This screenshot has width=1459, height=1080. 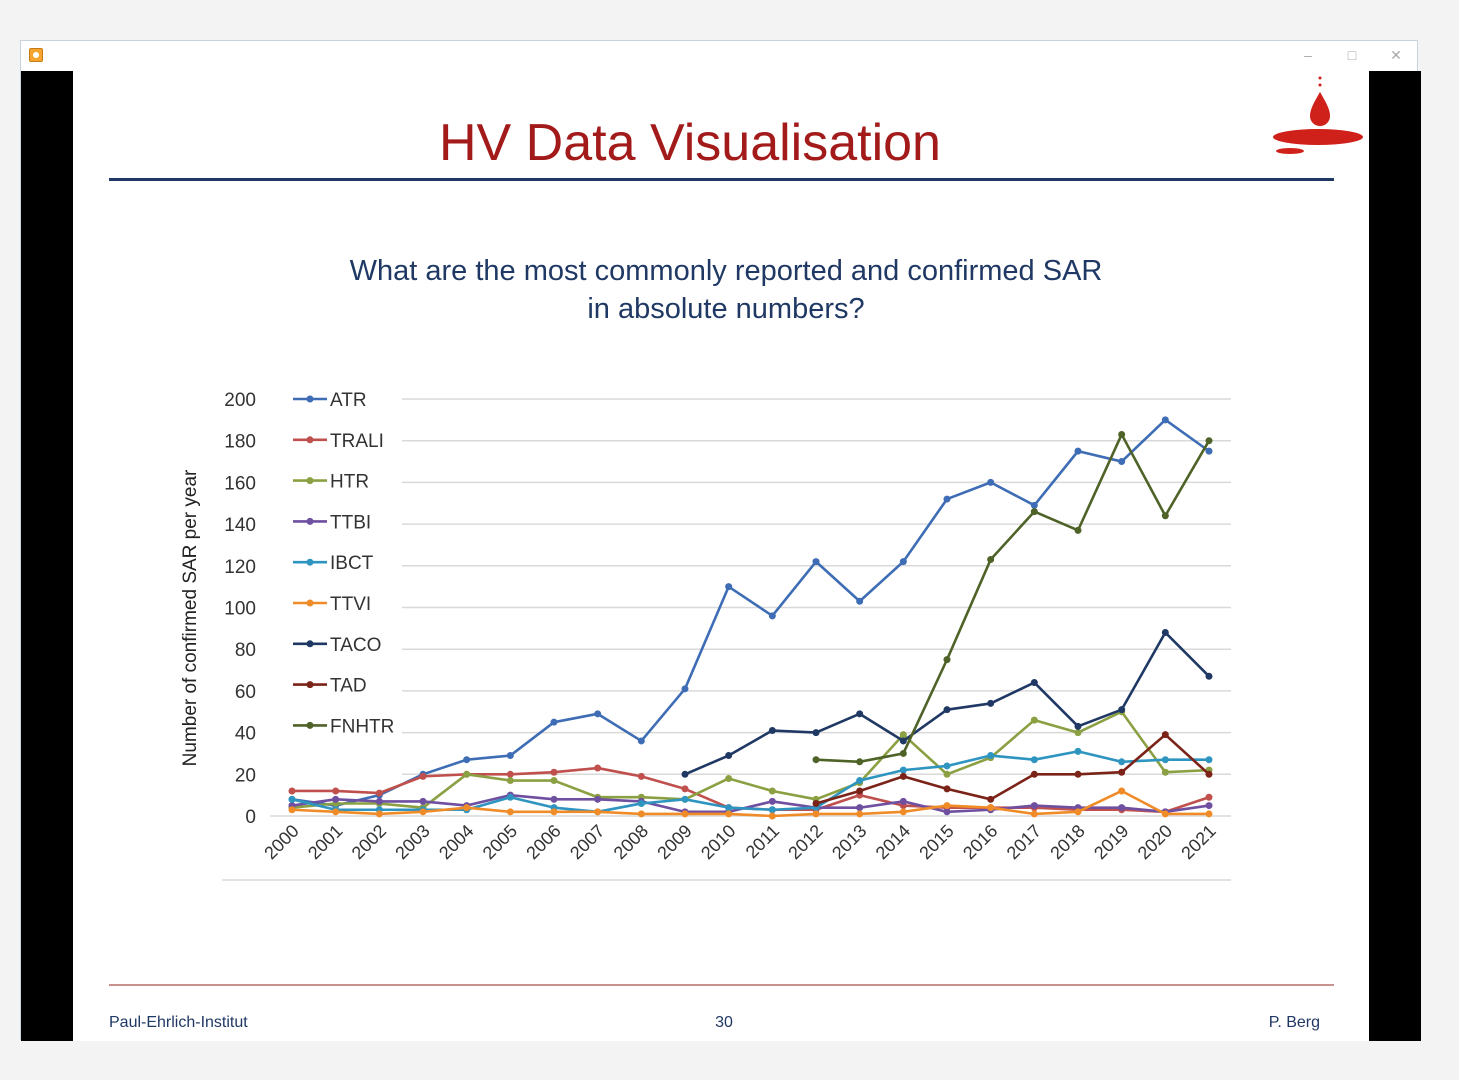 What do you see at coordinates (245, 692) in the screenshot?
I see `y-tick-label: 60` at bounding box center [245, 692].